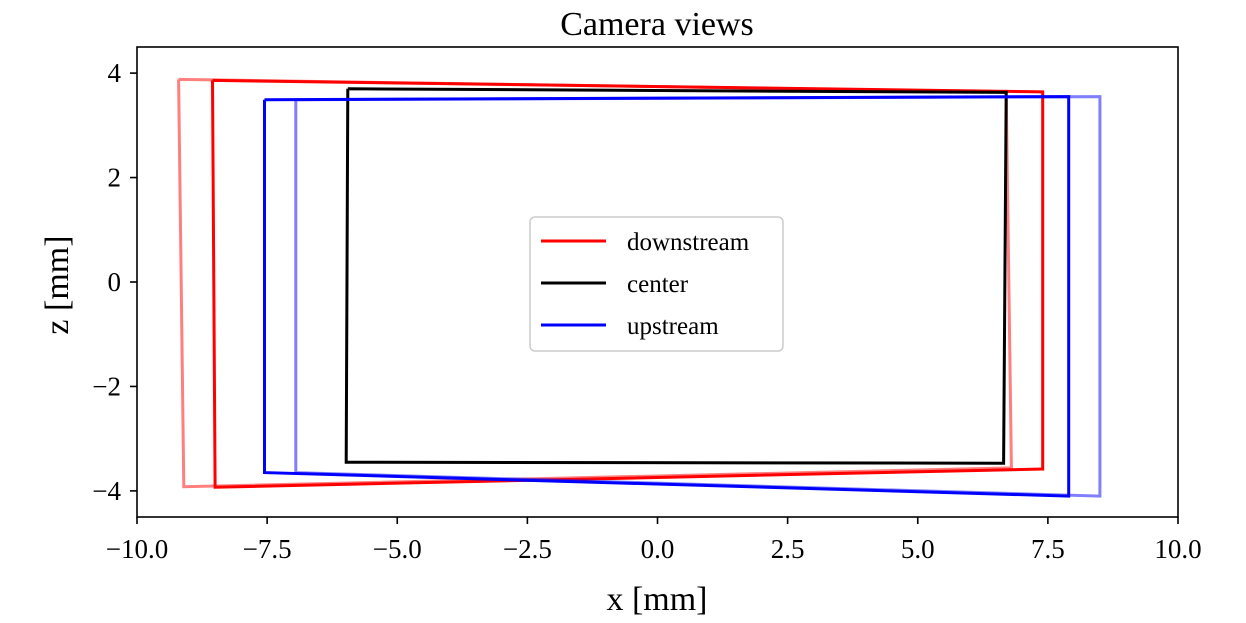 This screenshot has width=1246, height=623. I want to click on x-tick-label: 7.5, so click(1048, 549).